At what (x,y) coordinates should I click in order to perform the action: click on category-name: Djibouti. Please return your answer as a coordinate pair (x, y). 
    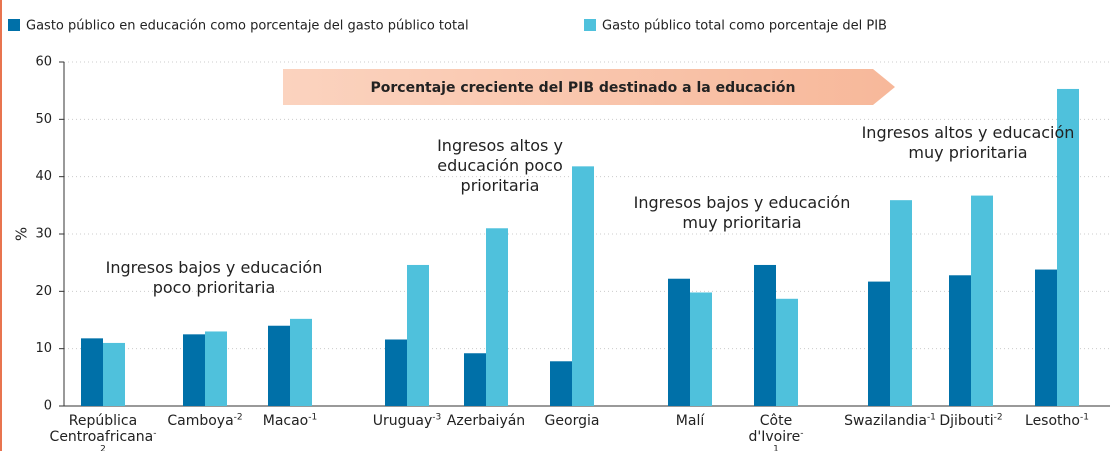
    Looking at the image, I should click on (966, 421).